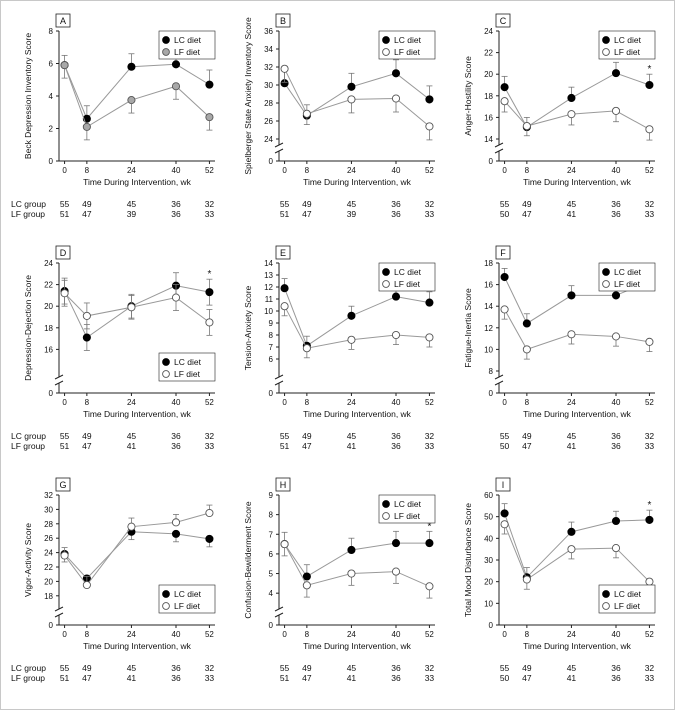 The width and height of the screenshot is (675, 714). Describe the element at coordinates (271, 347) in the screenshot. I see `y-tick-label: 7` at that location.